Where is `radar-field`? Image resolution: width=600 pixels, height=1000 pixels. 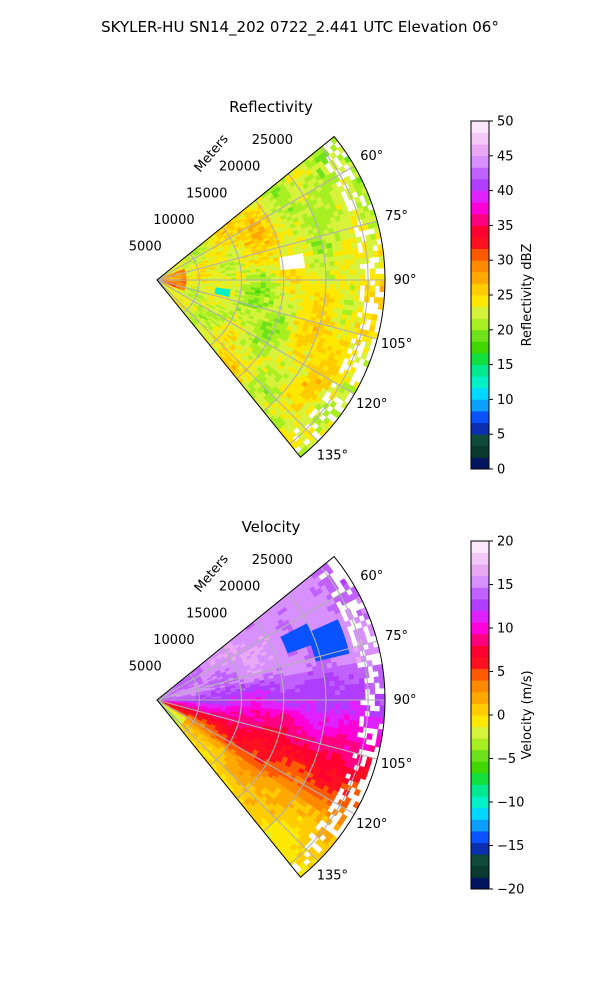
radar-field is located at coordinates (271, 297).